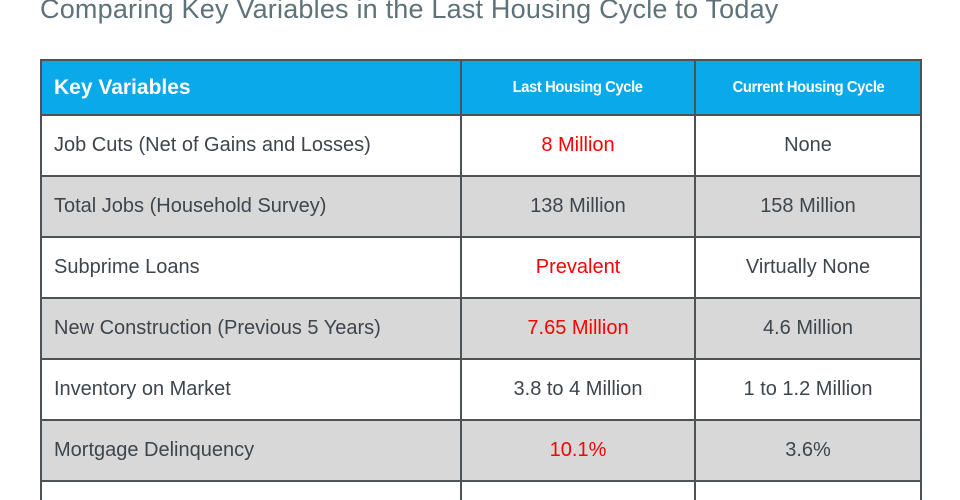 The width and height of the screenshot is (960, 500). Describe the element at coordinates (808, 450) in the screenshot. I see `cell-current-value: 3.6%` at that location.